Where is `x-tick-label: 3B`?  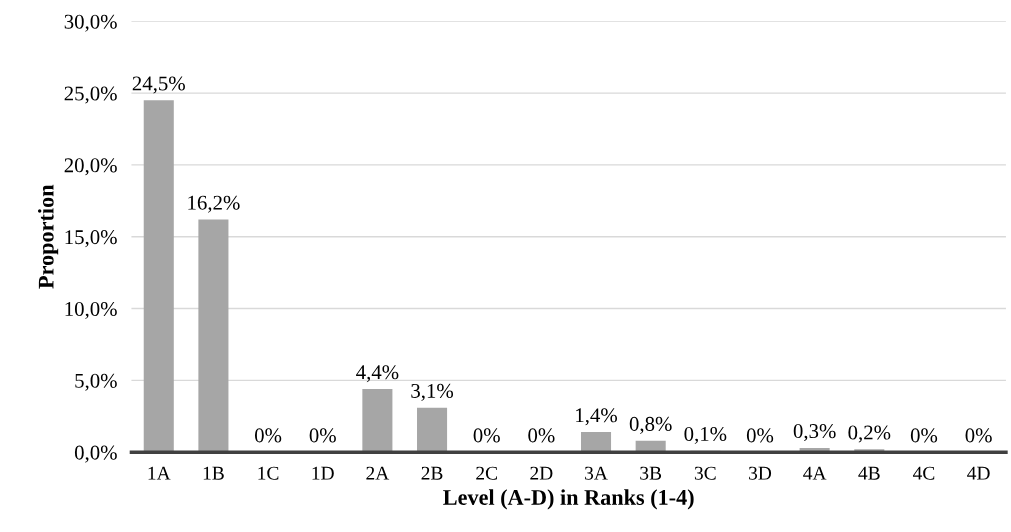
x-tick-label: 3B is located at coordinates (651, 473).